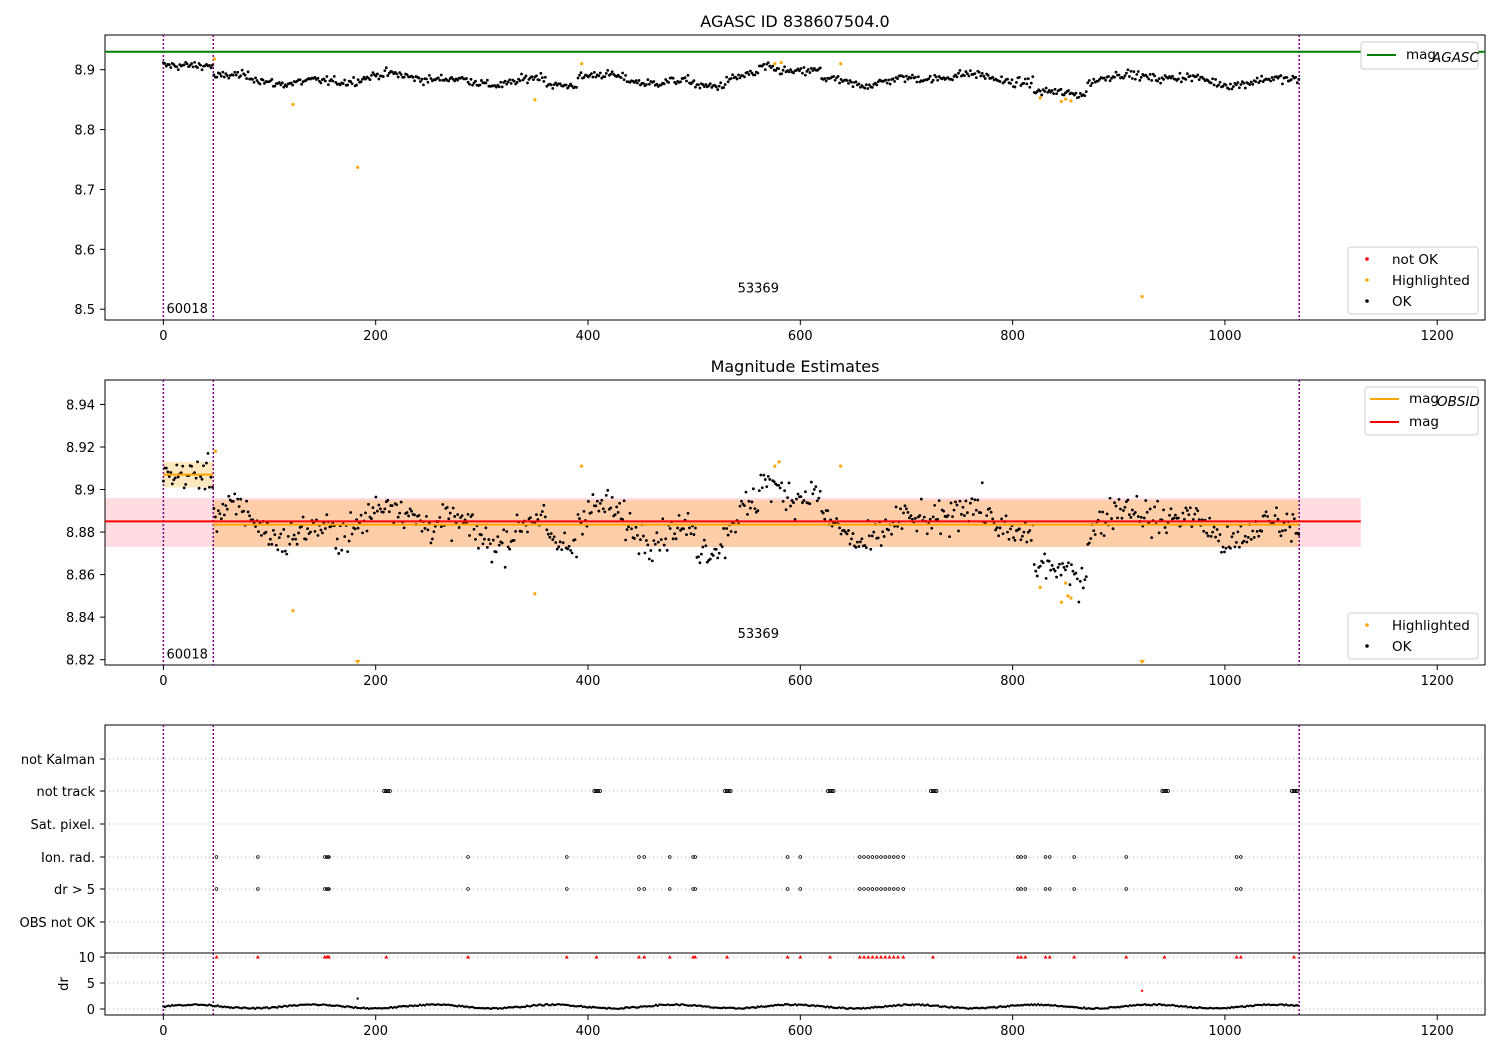 The image size is (1500, 1050). Describe the element at coordinates (80, 618) in the screenshot. I see `y-tick-label: 8.84` at that location.